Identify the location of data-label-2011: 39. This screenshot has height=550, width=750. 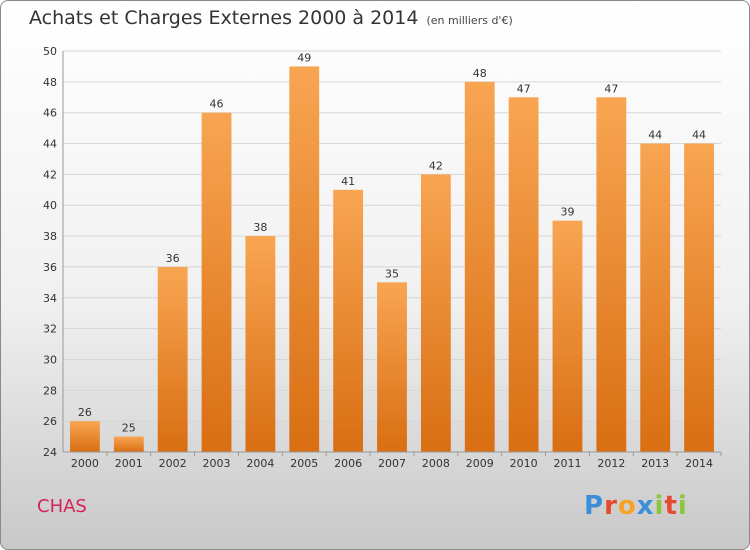
(567, 212).